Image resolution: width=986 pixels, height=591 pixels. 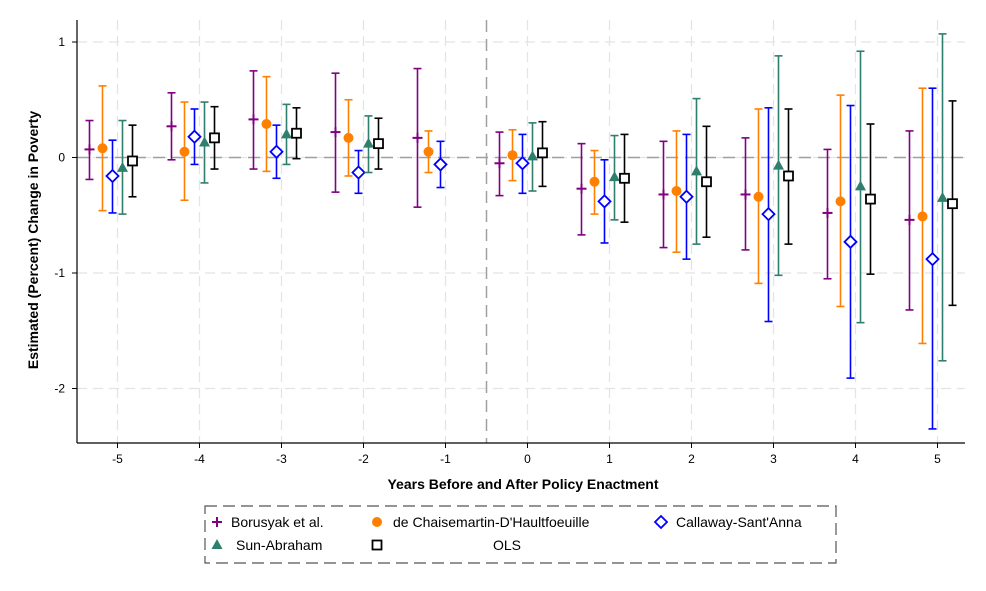 What do you see at coordinates (277, 522) in the screenshot?
I see `legend-label: Borusyak et al.` at bounding box center [277, 522].